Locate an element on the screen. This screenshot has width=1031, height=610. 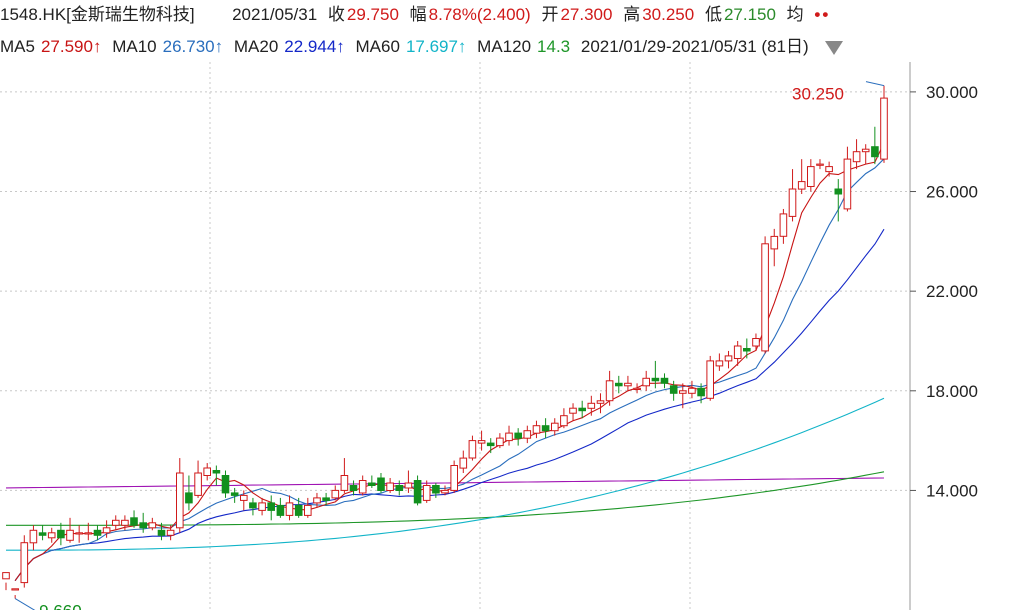
y-axis: 30.000 26.000 22.000 18.000 14.000 is located at coordinates (944, 291).